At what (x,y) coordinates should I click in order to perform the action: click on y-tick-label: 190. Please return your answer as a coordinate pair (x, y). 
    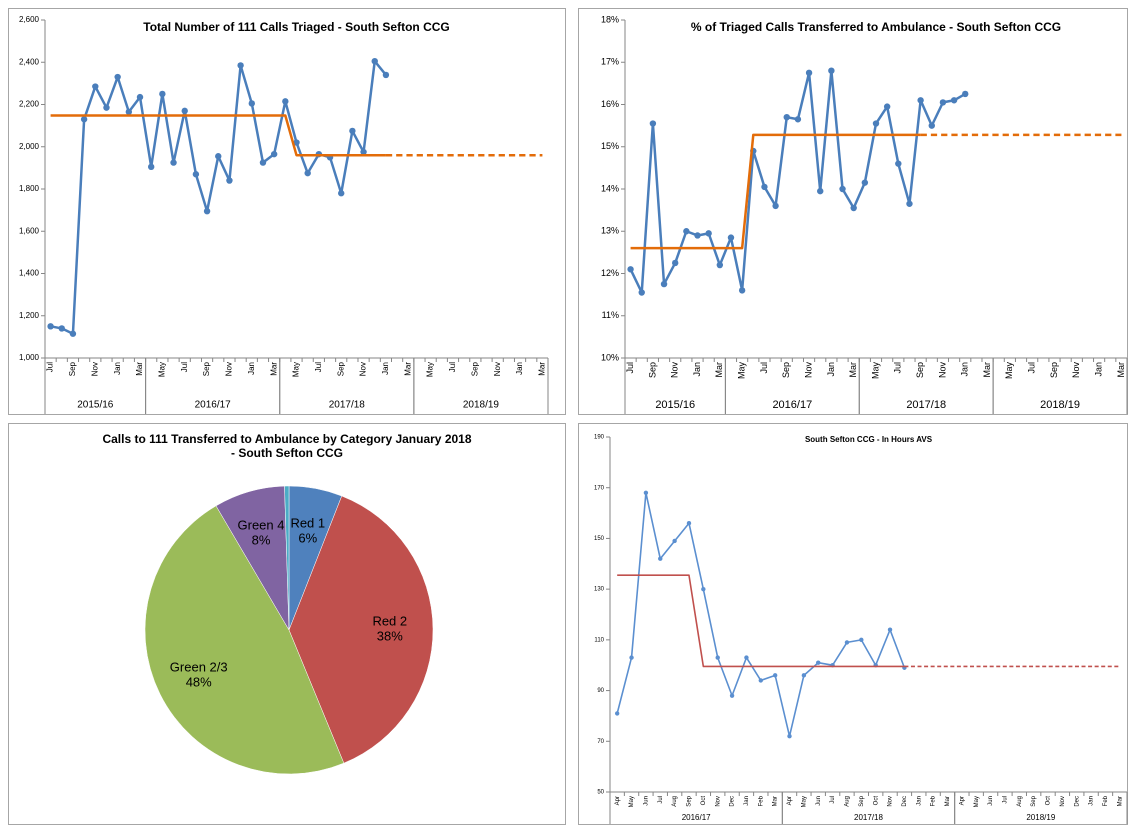
    Looking at the image, I should click on (599, 438).